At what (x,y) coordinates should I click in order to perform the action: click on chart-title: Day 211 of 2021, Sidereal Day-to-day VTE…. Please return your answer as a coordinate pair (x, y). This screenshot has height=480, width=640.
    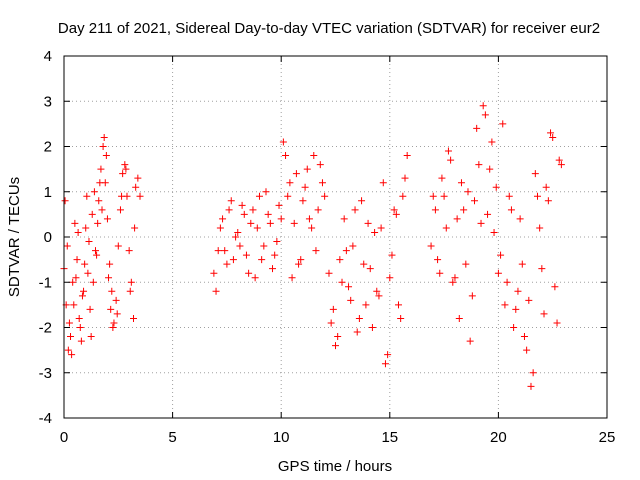
    Looking at the image, I should click on (329, 28).